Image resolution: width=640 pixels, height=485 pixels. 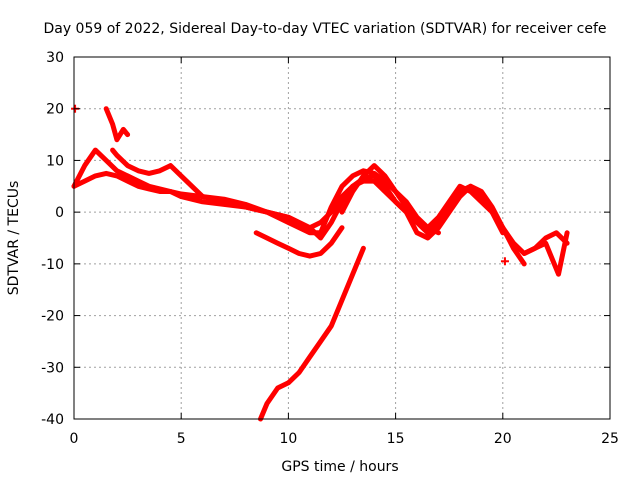 I want to click on x-tick-label: 25, so click(x=610, y=439).